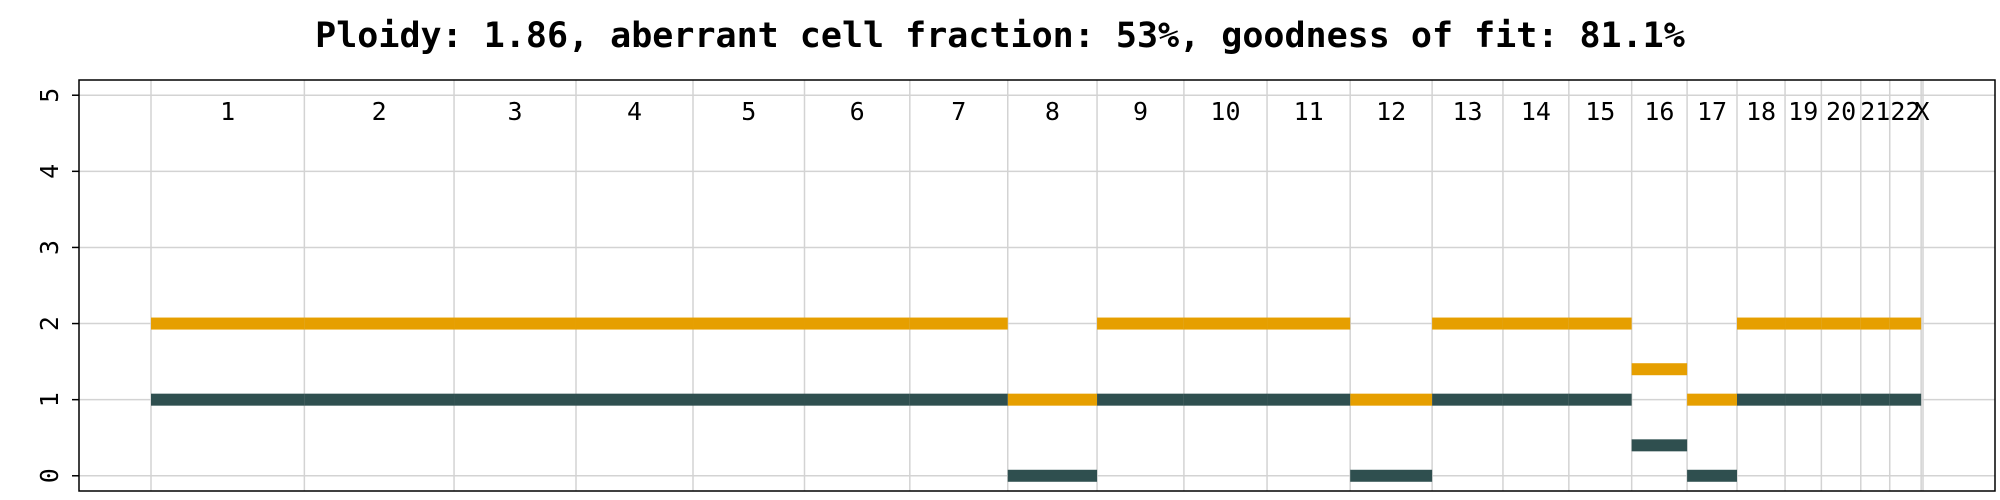 The width and height of the screenshot is (2000, 500). I want to click on chromosome-label-layer: 1 2 3 4 5 6 7 8 9 10 11 12 13 14 15 16 17 18 19 20 21 22X, so click(1074, 111).